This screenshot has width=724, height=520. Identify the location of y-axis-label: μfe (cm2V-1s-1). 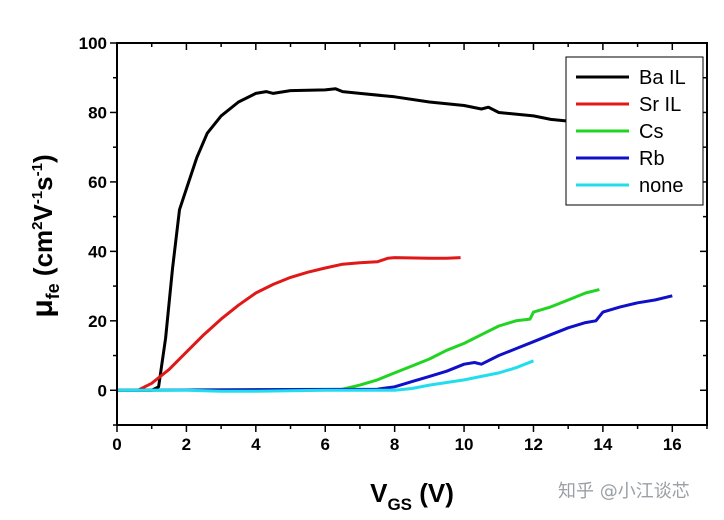
(44, 235).